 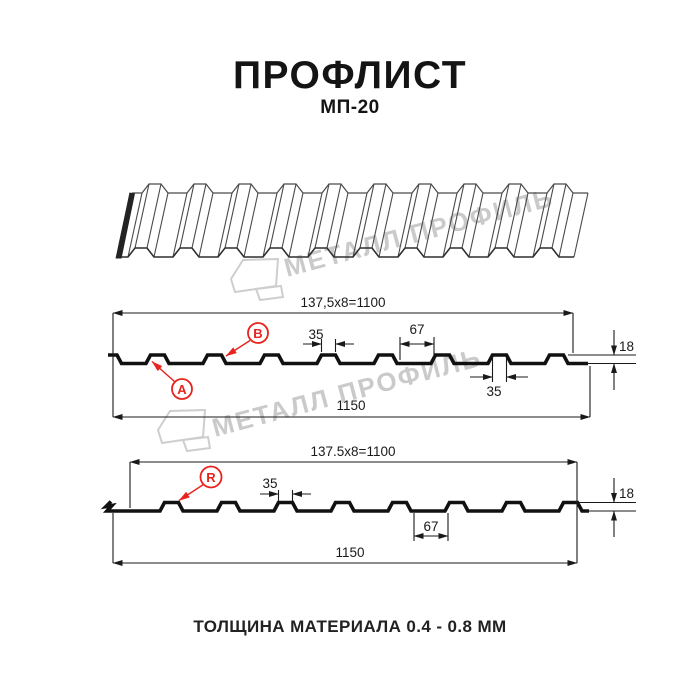 What do you see at coordinates (315, 334) in the screenshot?
I see `dim-rib-top-width-top: 35` at bounding box center [315, 334].